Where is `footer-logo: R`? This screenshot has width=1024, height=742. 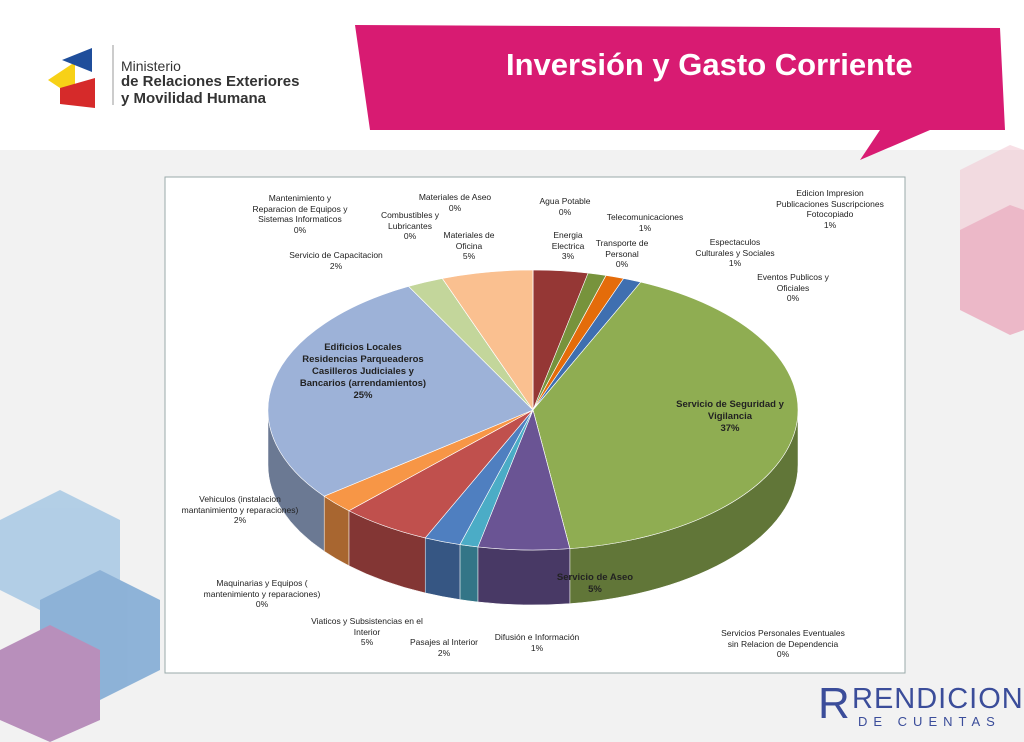
footer-logo: R is located at coordinates (834, 703).